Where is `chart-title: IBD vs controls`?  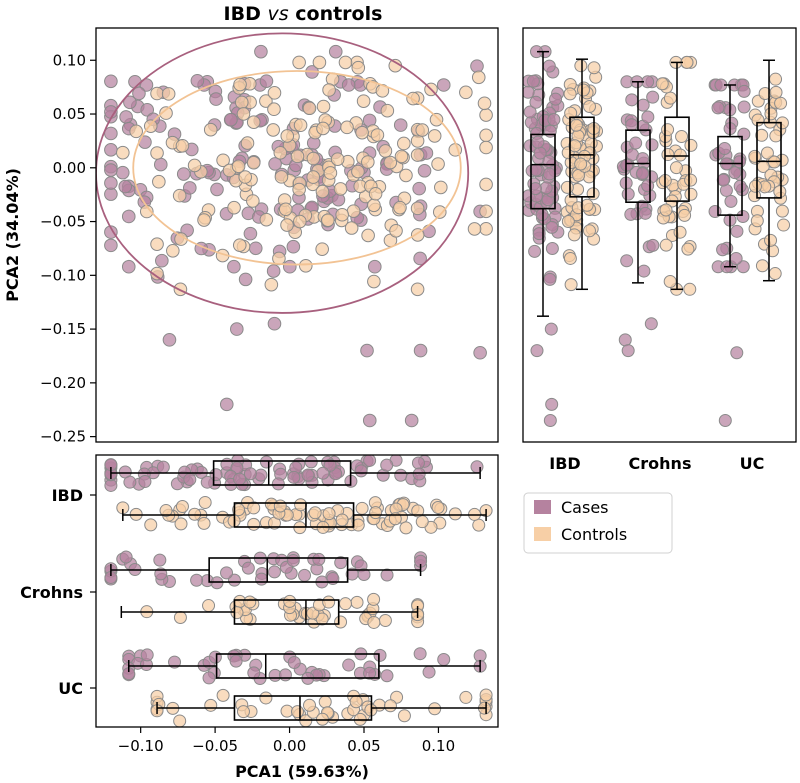 chart-title: IBD vs controls is located at coordinates (303, 14).